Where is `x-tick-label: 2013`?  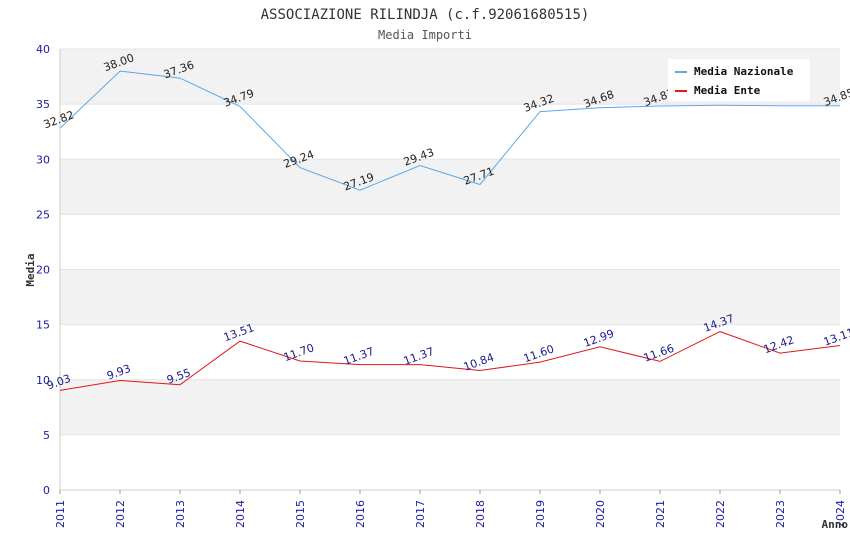
x-tick-label: 2013 is located at coordinates (180, 514).